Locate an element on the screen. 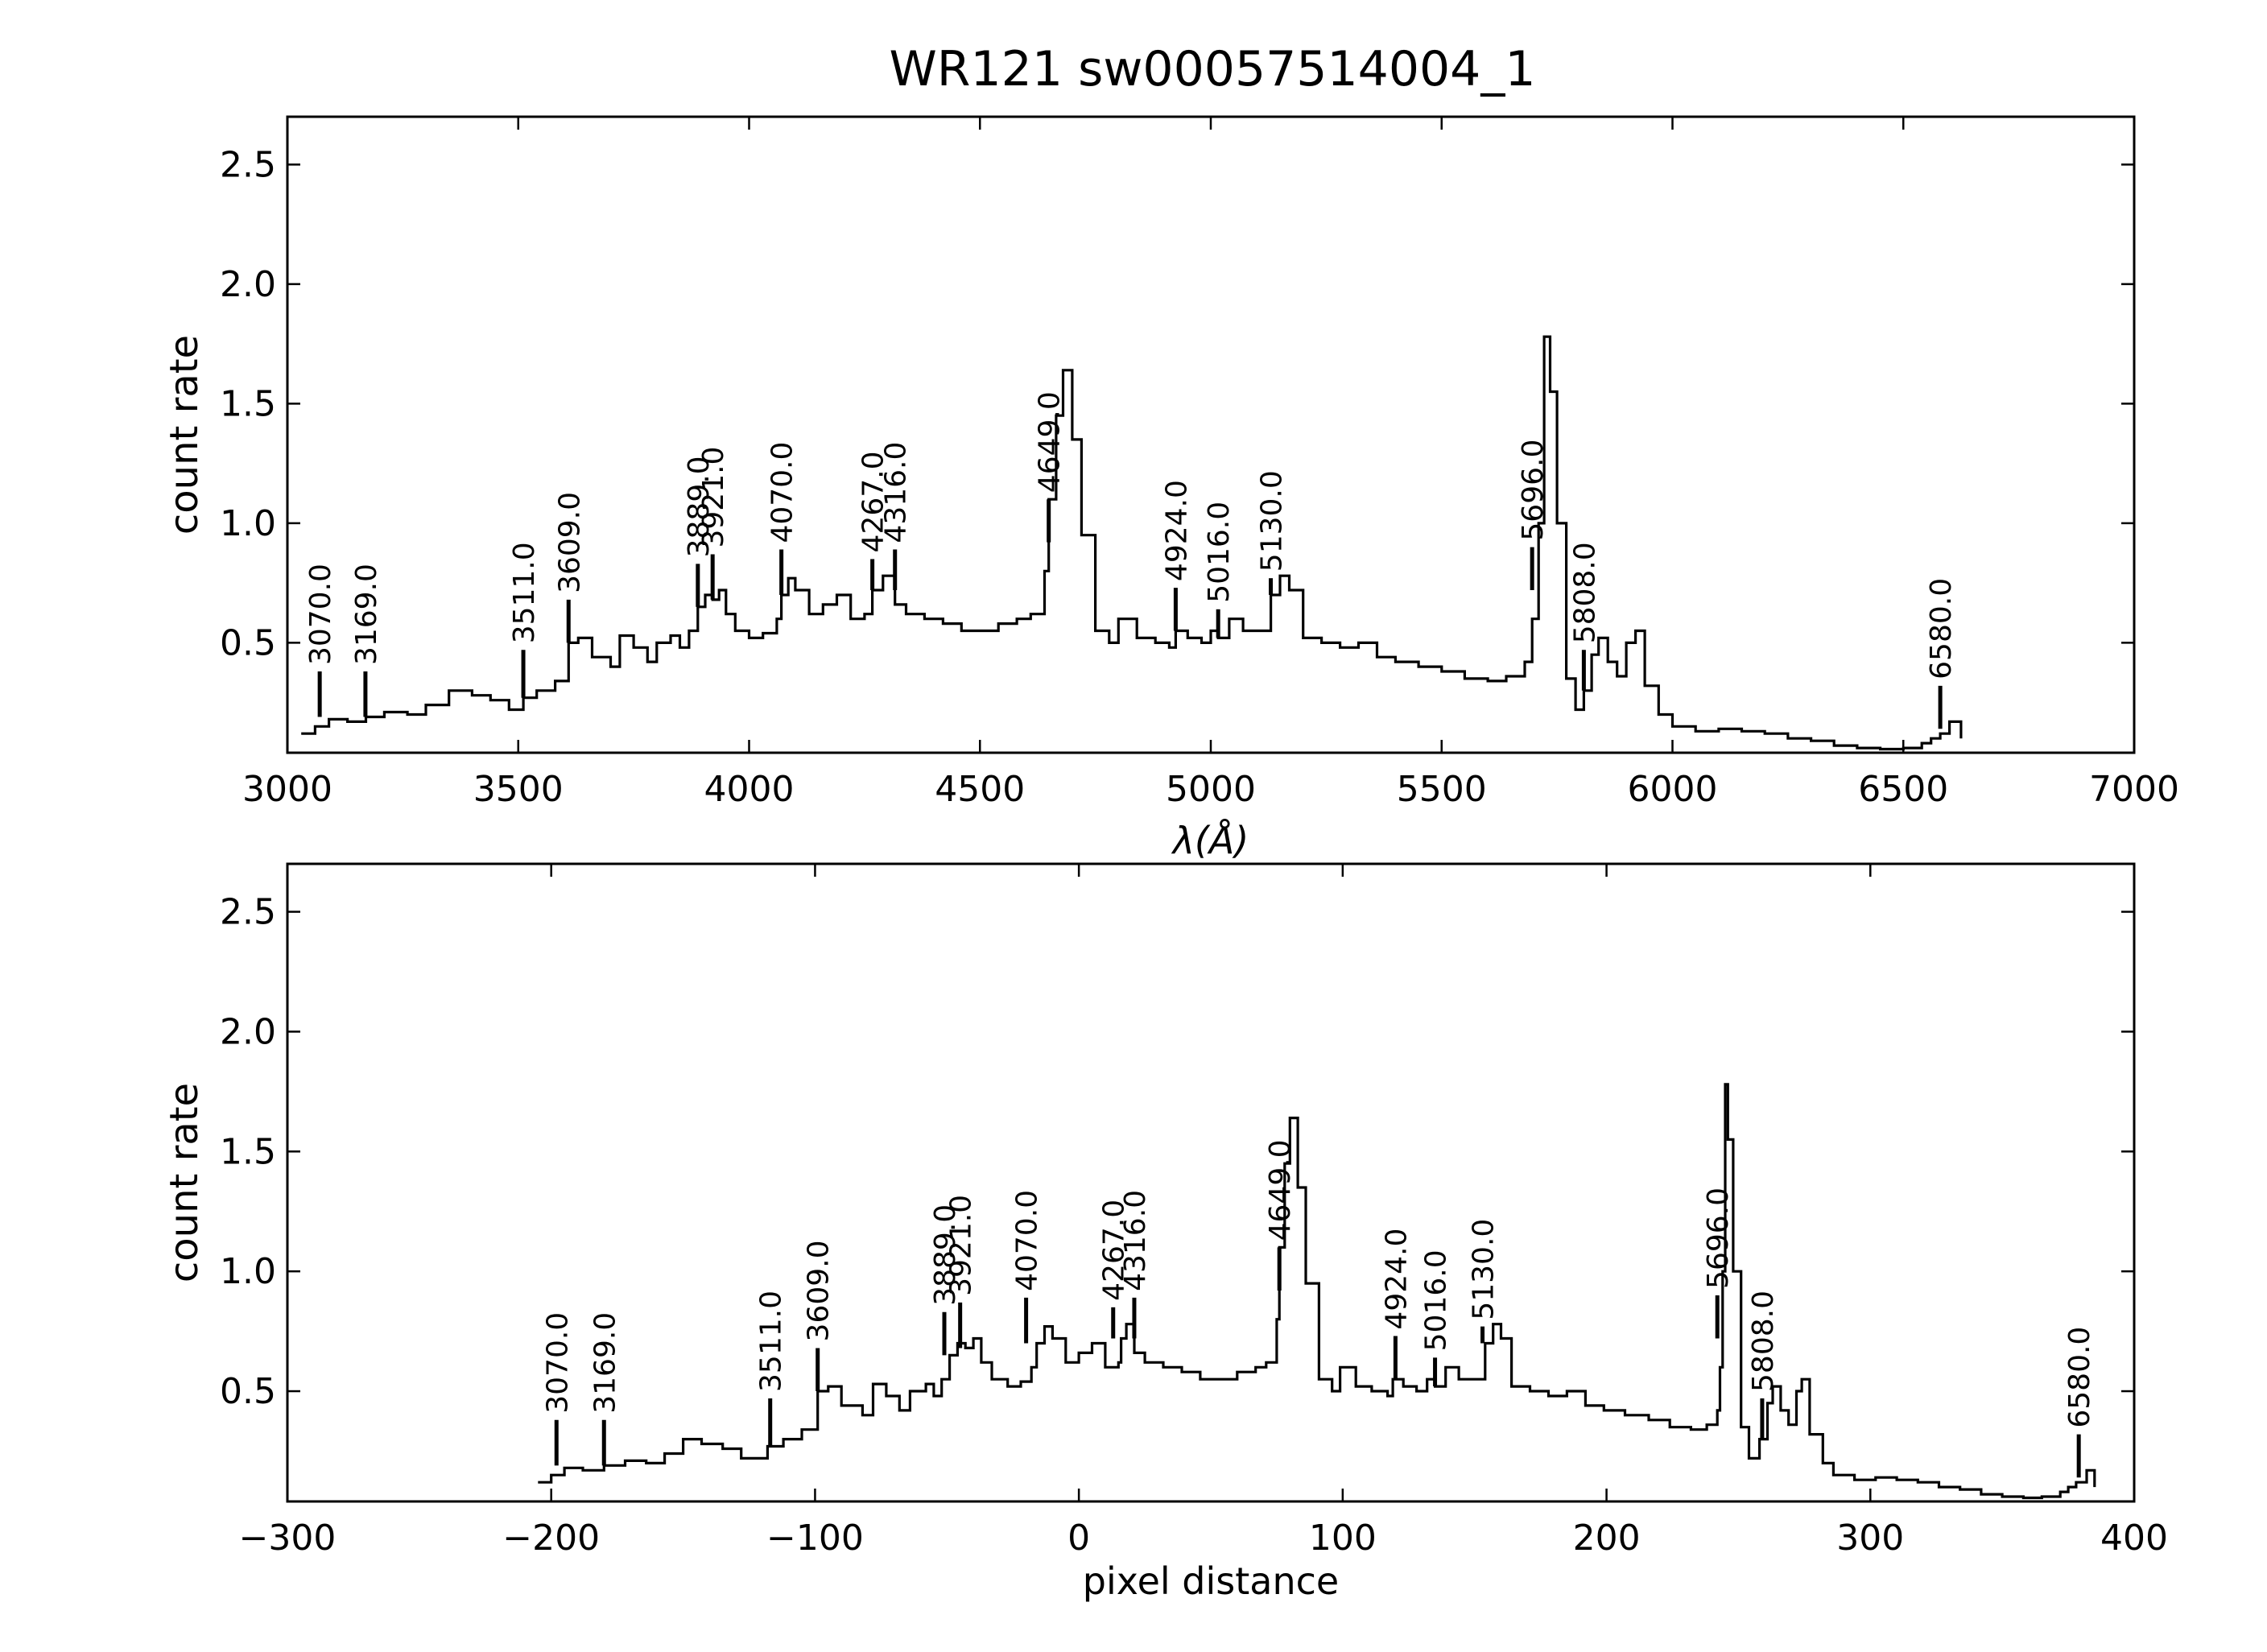 Image resolution: width=2267 pixels, height=1652 pixels. bottom-y-tick-label: 2.0 is located at coordinates (248, 1032).